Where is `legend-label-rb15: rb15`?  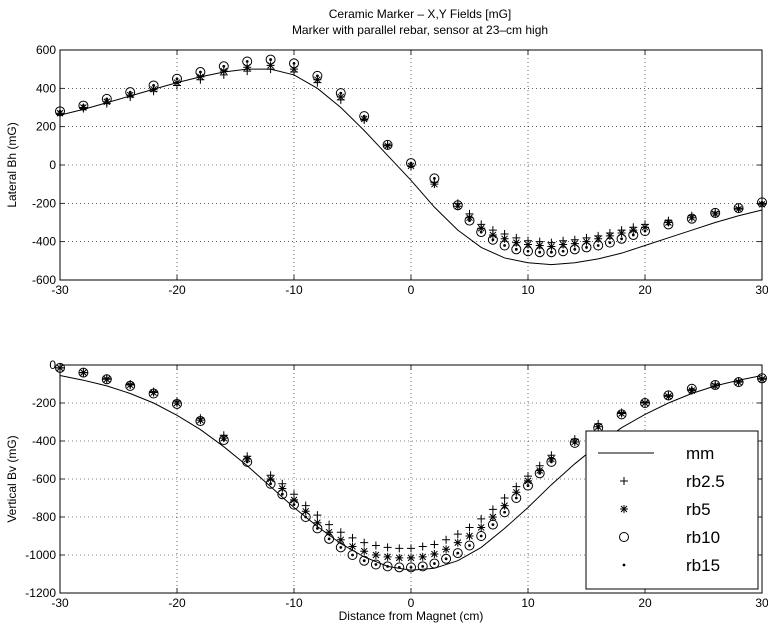
legend-label-rb15: rb15 is located at coordinates (703, 565).